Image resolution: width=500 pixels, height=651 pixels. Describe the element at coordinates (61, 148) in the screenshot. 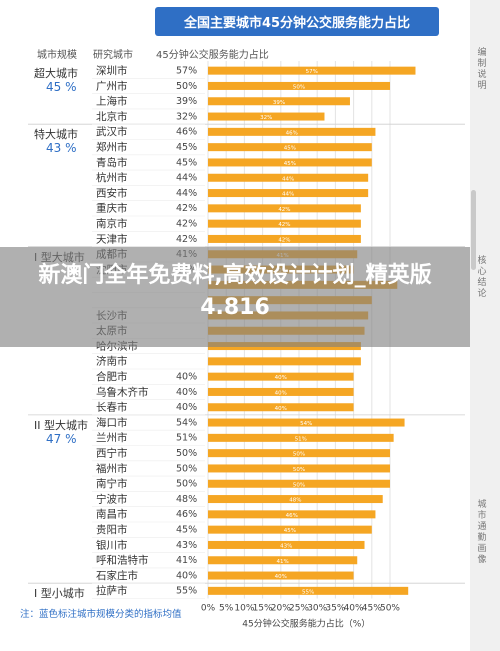

I see `group-average: 43 %` at that location.